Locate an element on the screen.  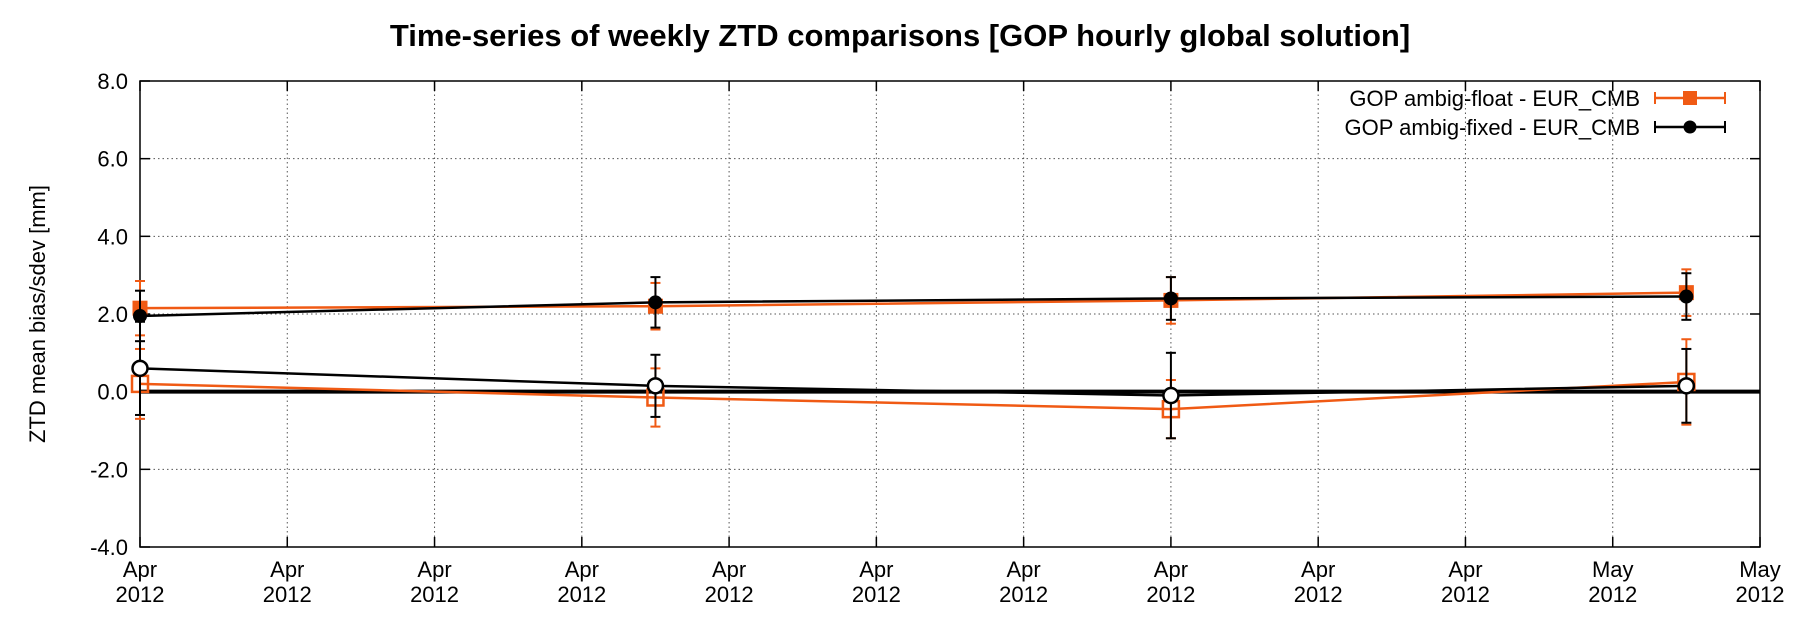
legend-label: GOP ambig-fixed - EUR_CMB is located at coordinates (1492, 127).